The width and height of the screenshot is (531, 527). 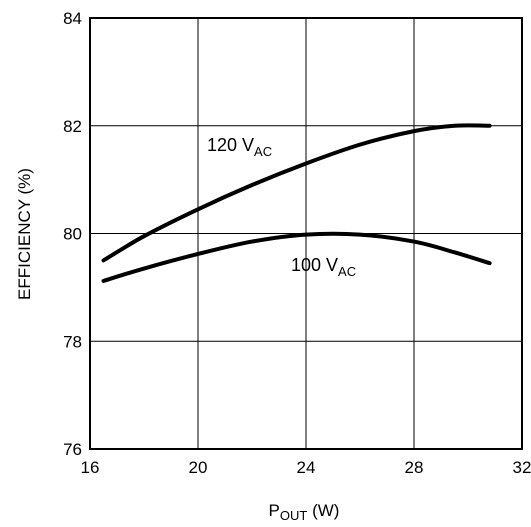 I want to click on x-tick-label: 32, so click(x=522, y=467).